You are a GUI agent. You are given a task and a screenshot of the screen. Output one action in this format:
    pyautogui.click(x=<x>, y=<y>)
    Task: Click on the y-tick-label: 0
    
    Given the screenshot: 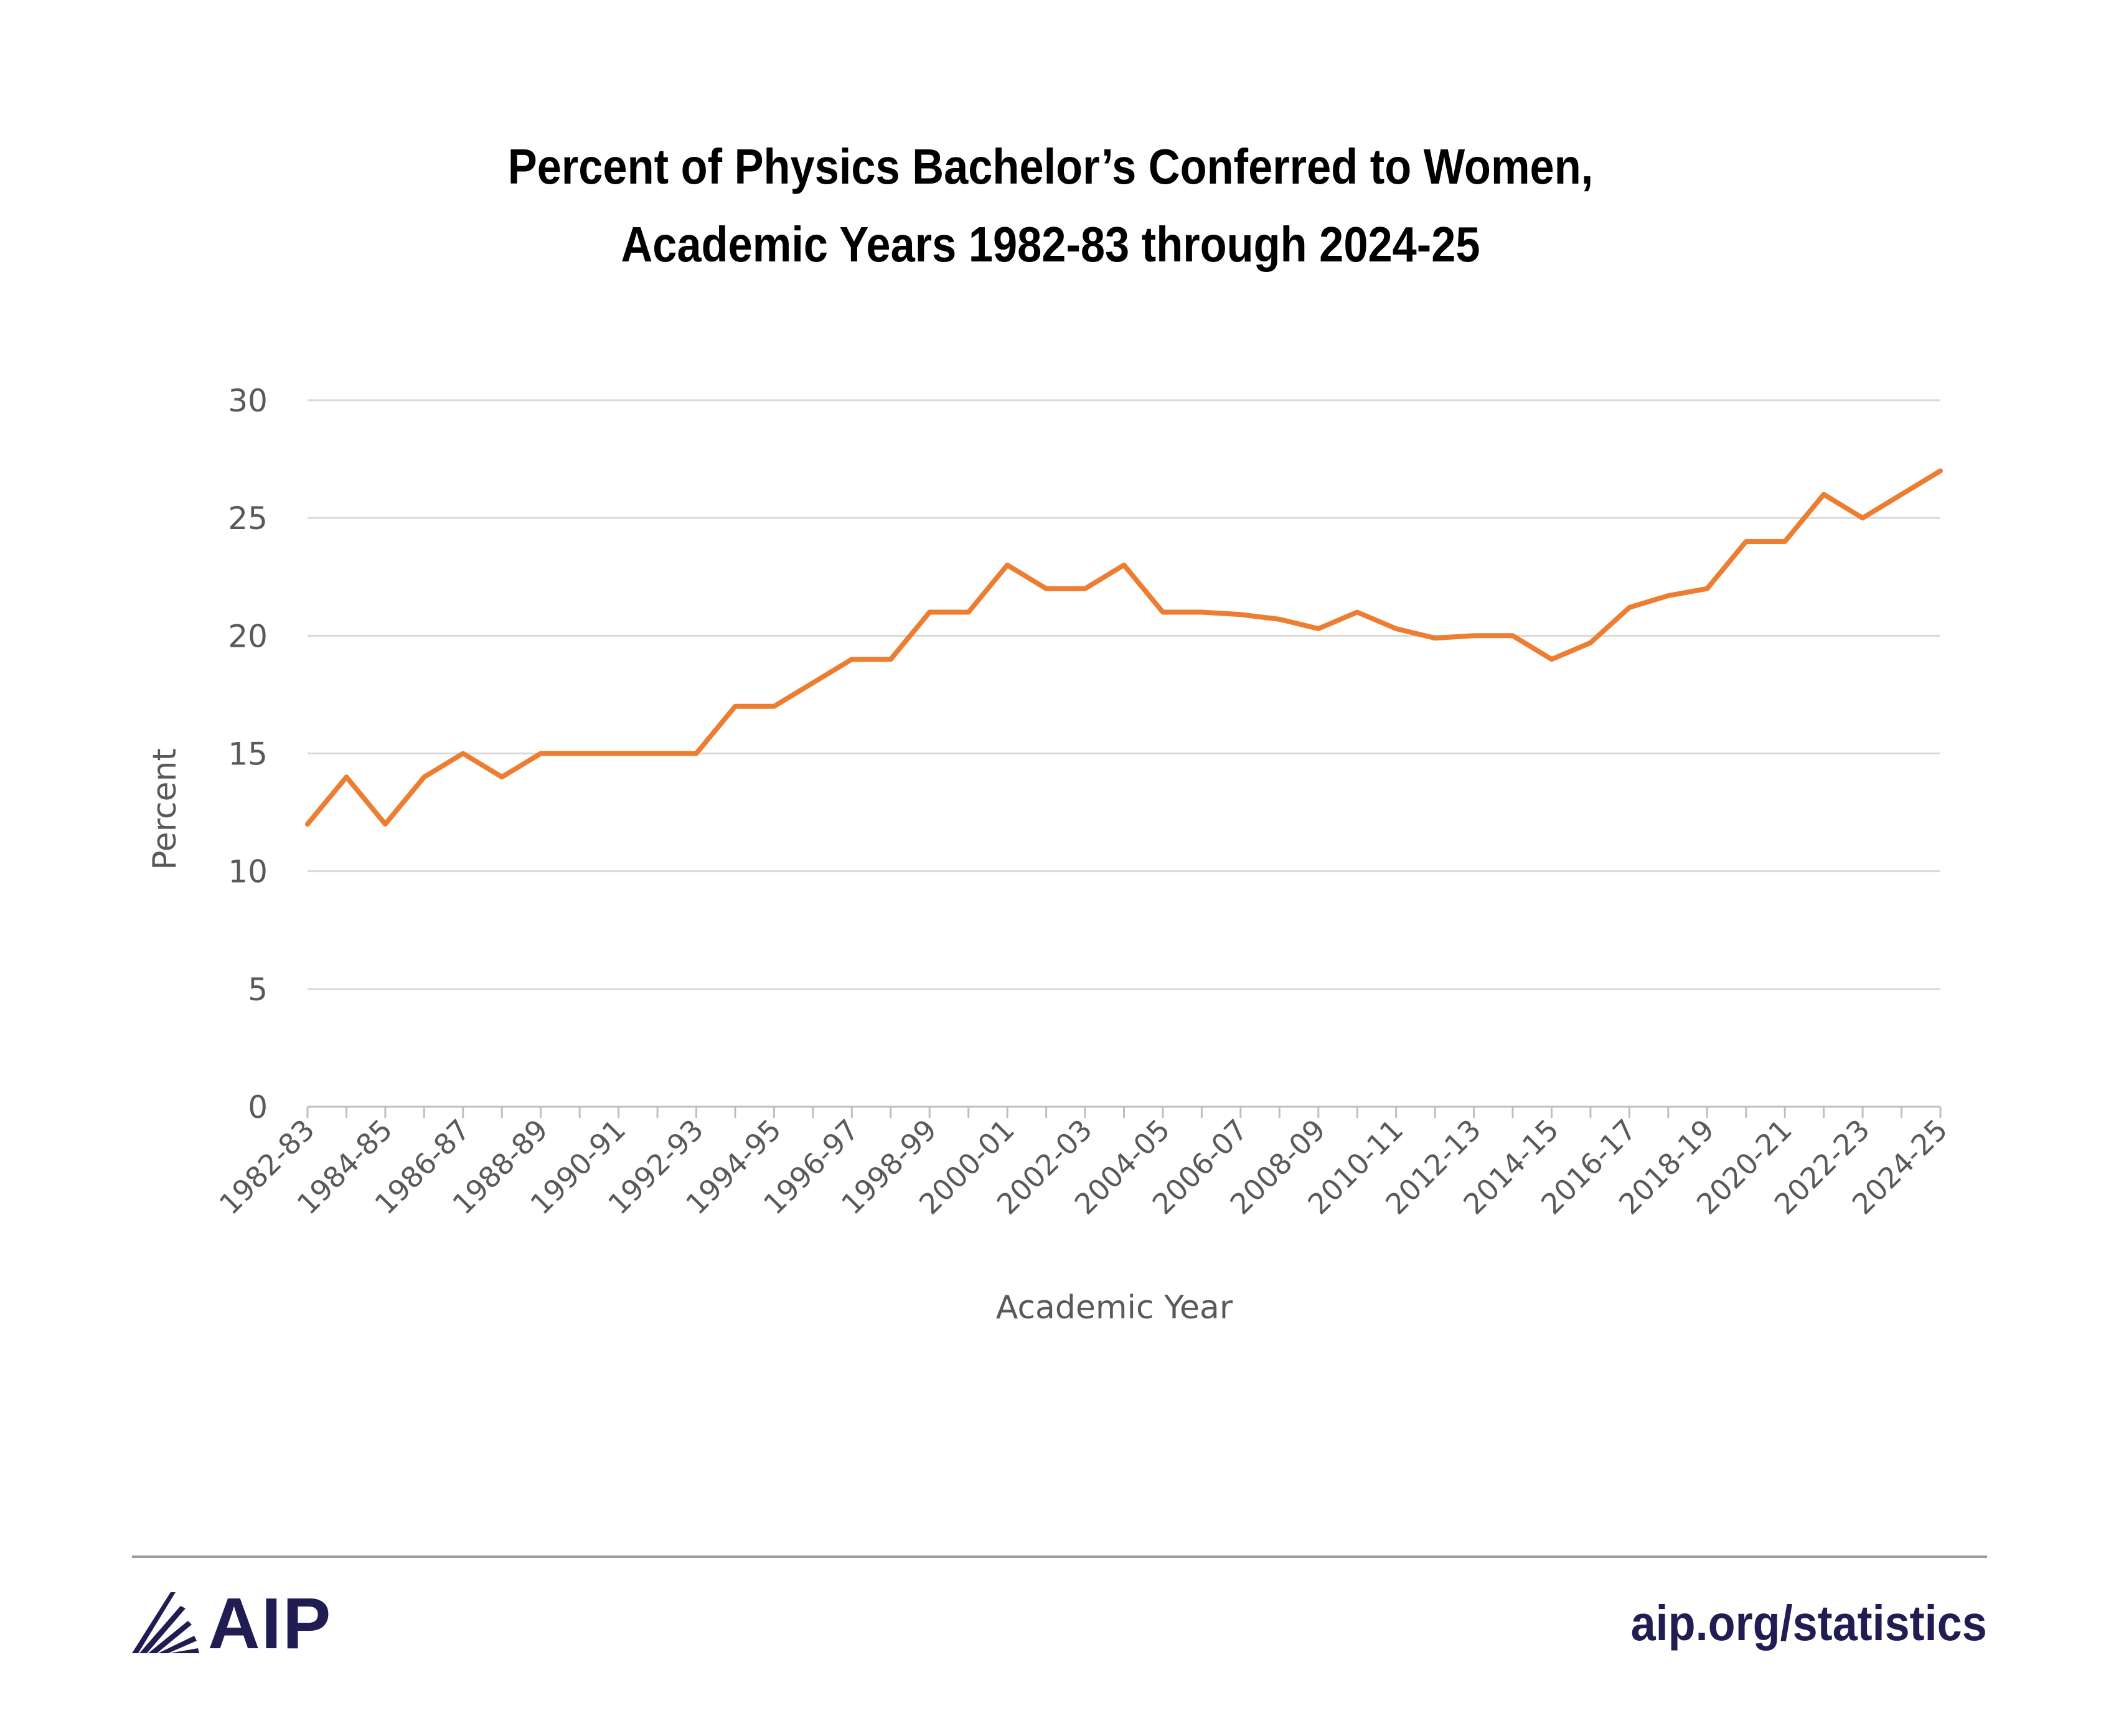 What is the action you would take?
    pyautogui.click(x=258, y=1107)
    